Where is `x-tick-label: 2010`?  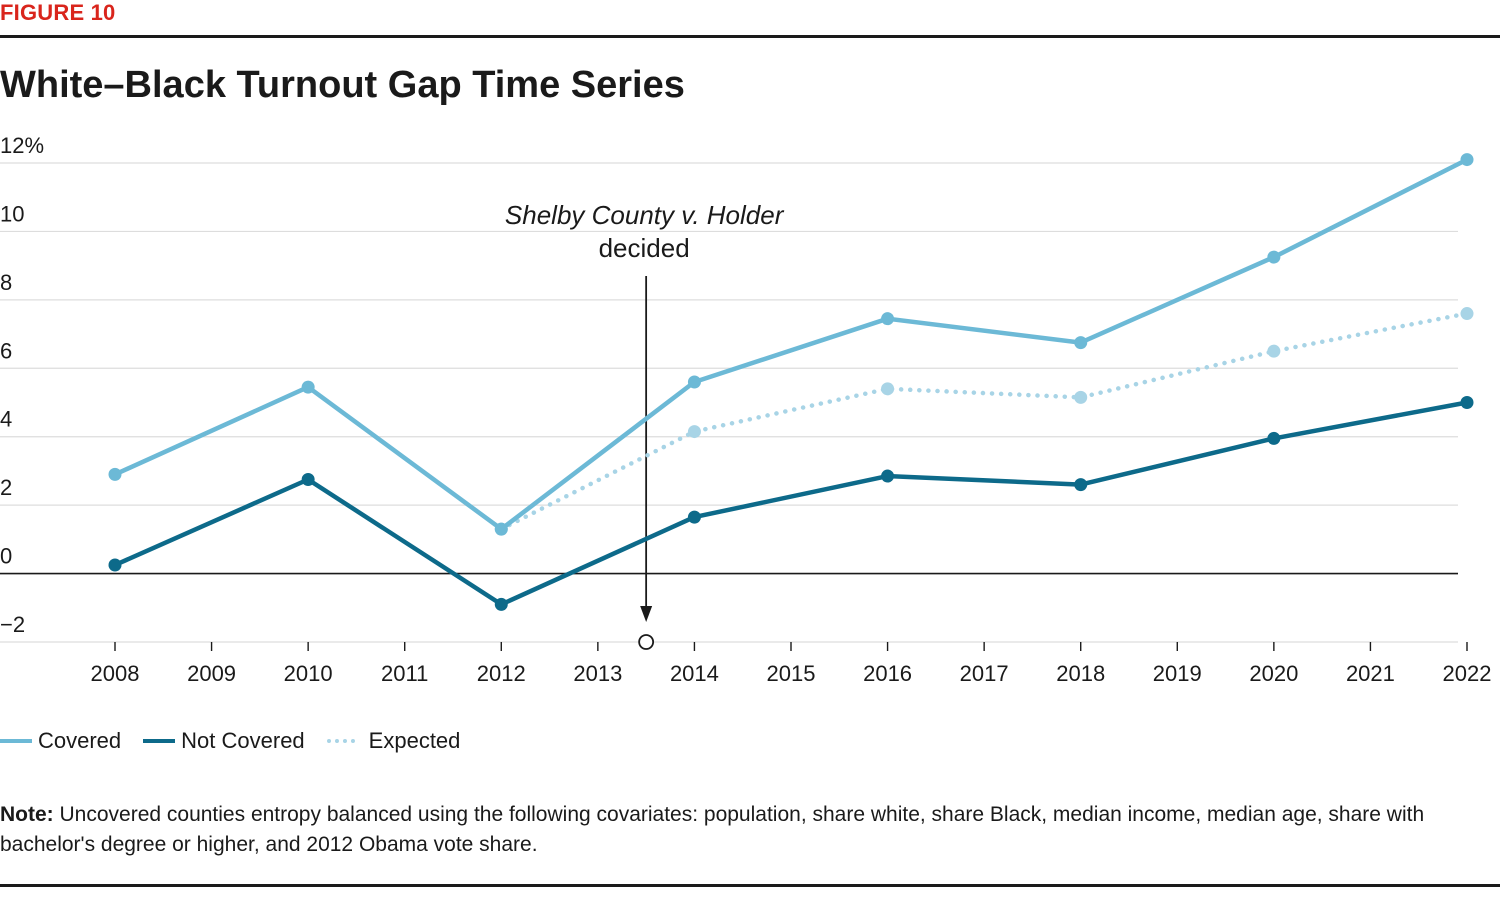 x-tick-label: 2010 is located at coordinates (308, 673).